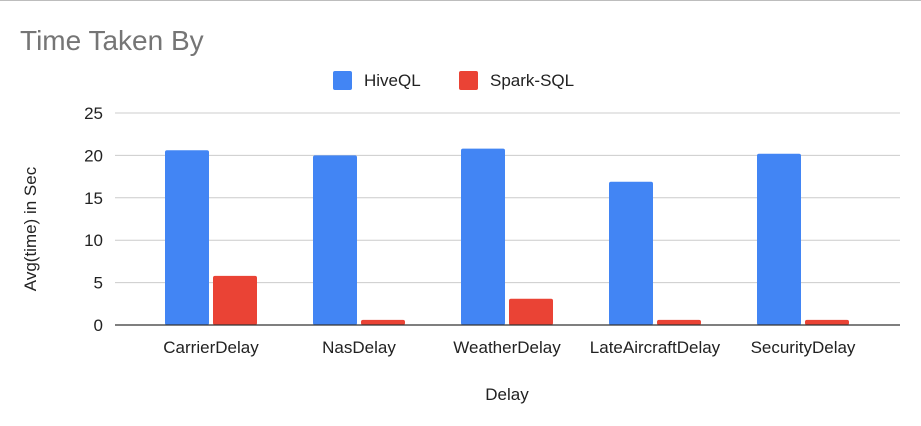 Image resolution: width=921 pixels, height=426 pixels. I want to click on x-tick-label: WeatherDelay, so click(507, 347).